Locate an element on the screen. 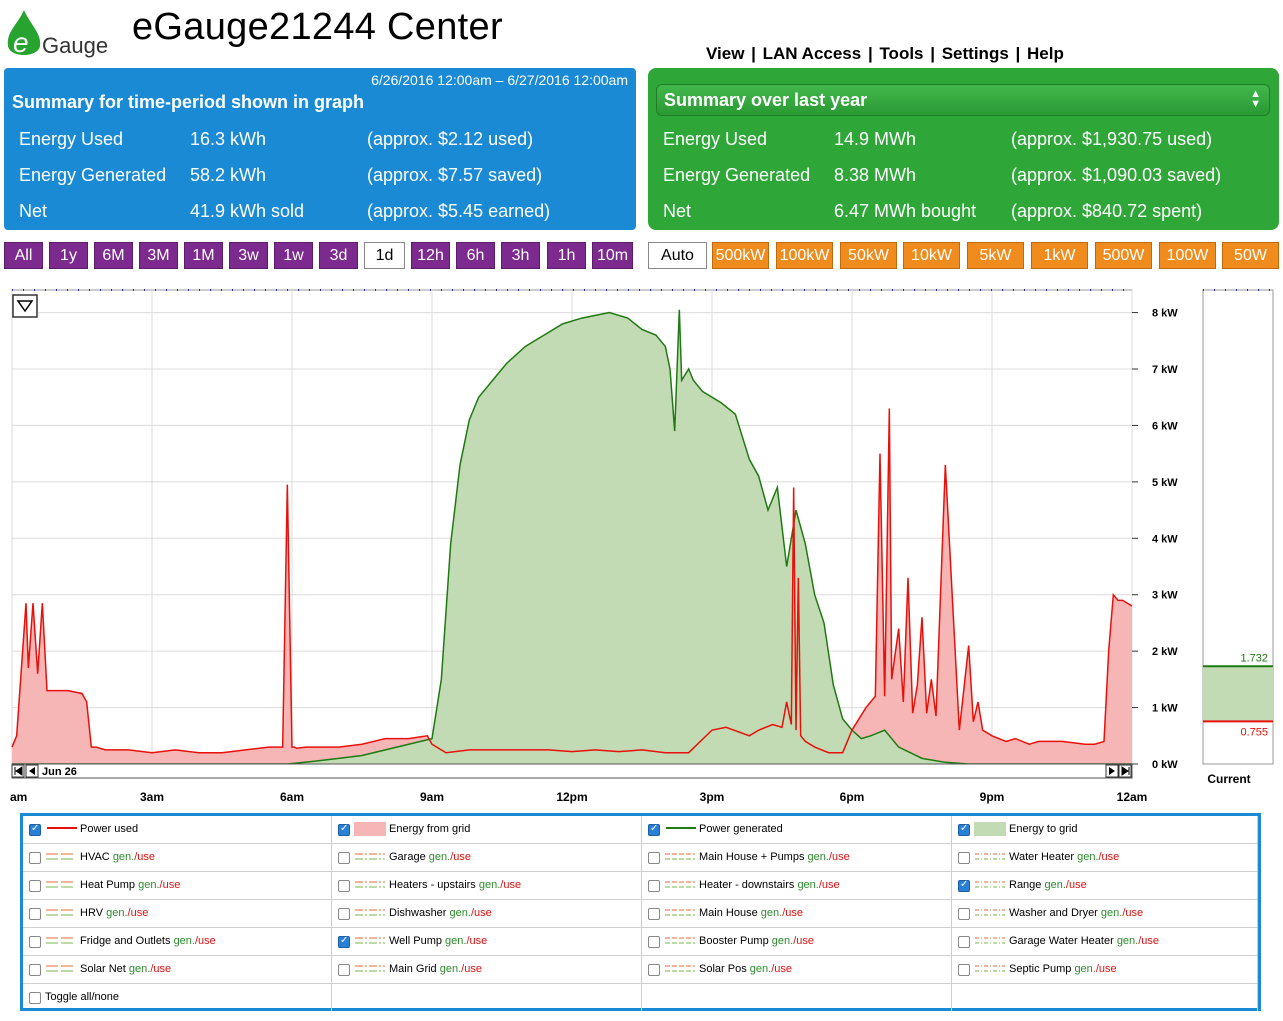 This screenshot has width=1283, height=1021. scale-button-500kw: 500kW is located at coordinates (740, 255).